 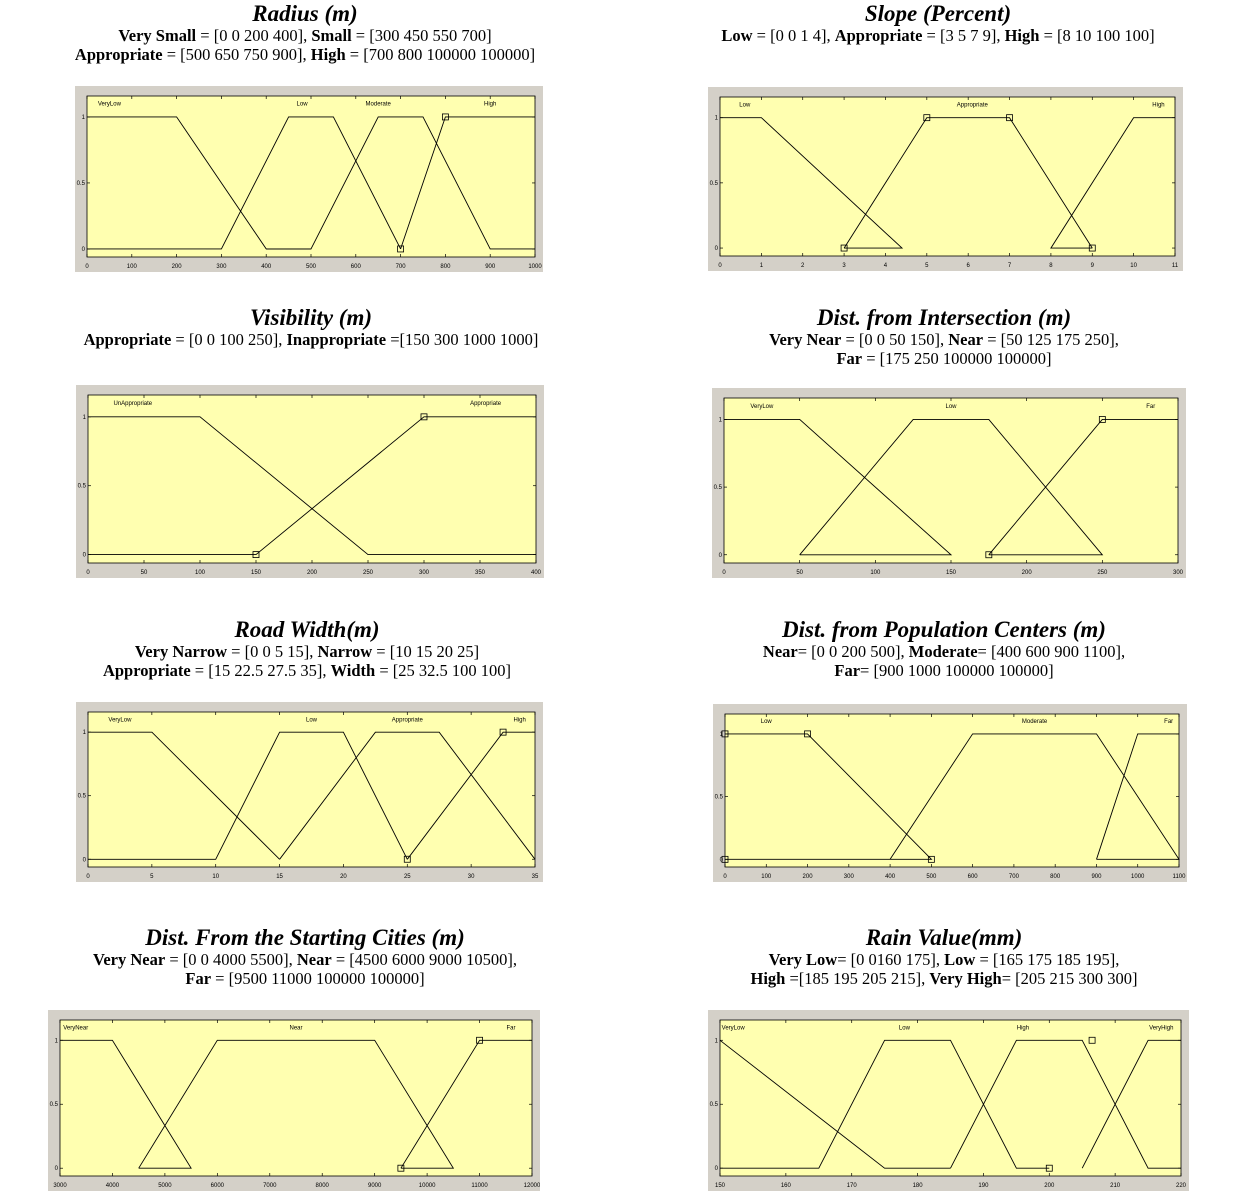 I want to click on x-tick-label: 1100, so click(x=1180, y=877).